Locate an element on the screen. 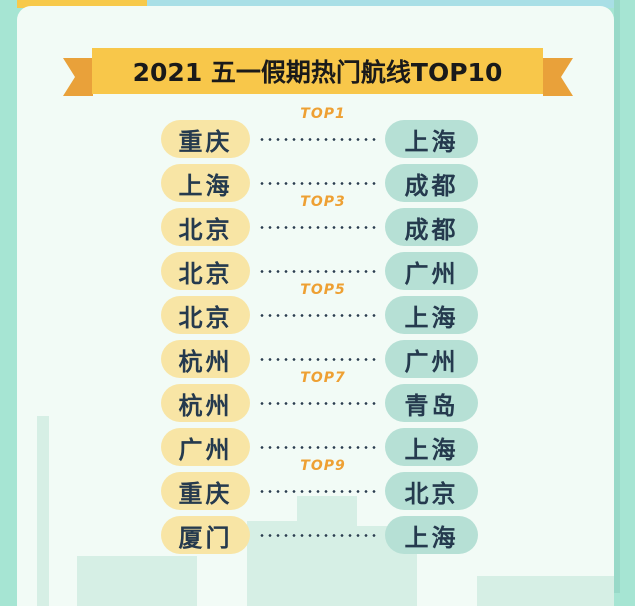 The height and width of the screenshot is (606, 635). origin-city: 厦门 is located at coordinates (205, 535).